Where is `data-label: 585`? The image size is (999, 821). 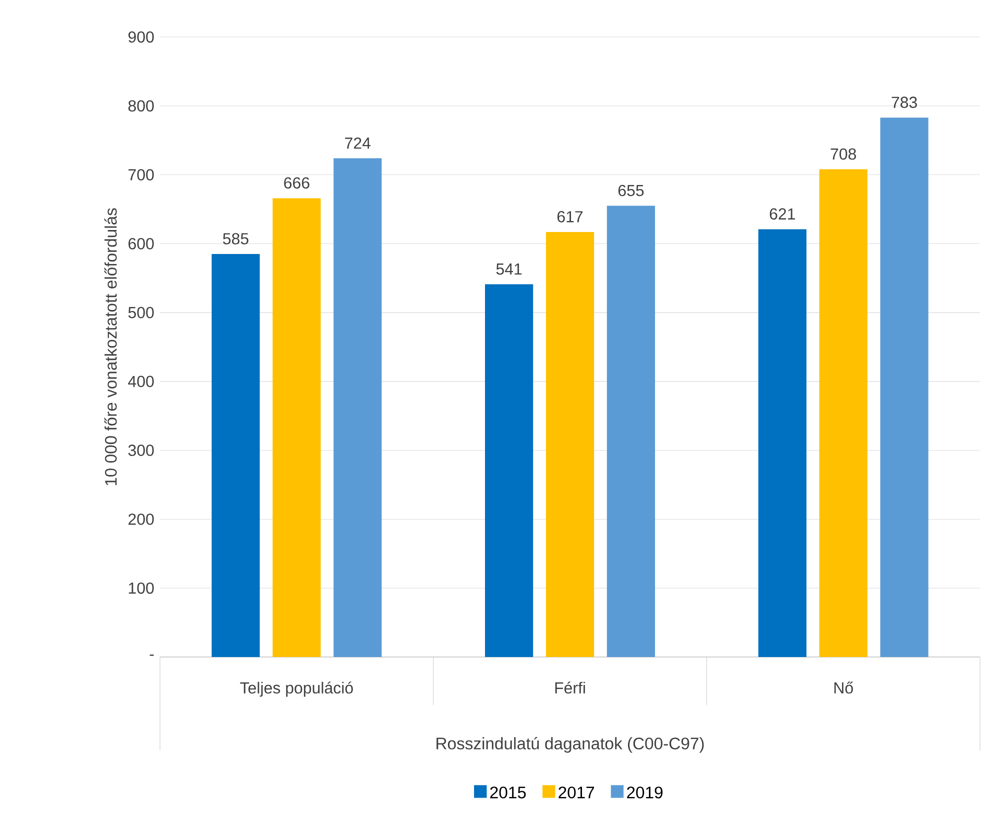
data-label: 585 is located at coordinates (235, 238).